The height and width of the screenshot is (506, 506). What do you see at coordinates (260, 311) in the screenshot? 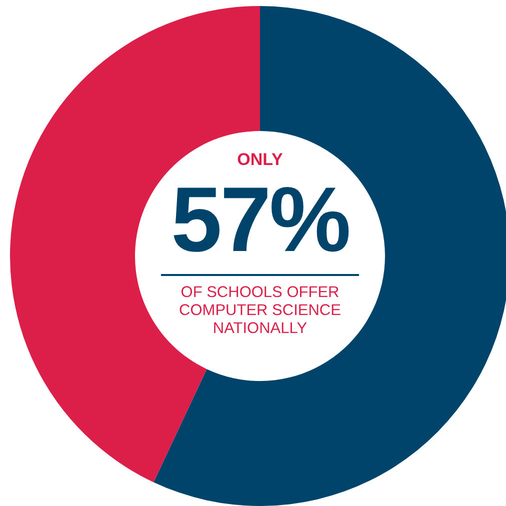
I see `text: OF SCHOOLS OFFER COMPUTER SCIENCE NATIONALLY` at bounding box center [260, 311].